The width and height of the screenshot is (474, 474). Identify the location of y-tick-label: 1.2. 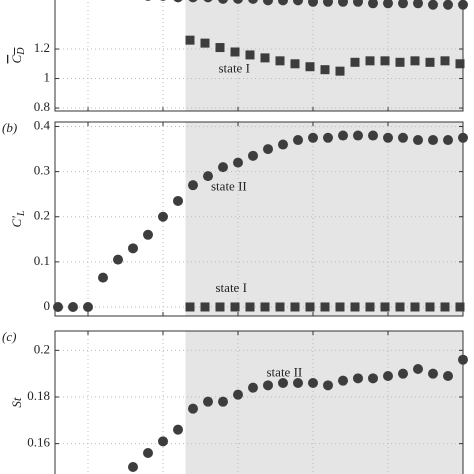
(42, 47).